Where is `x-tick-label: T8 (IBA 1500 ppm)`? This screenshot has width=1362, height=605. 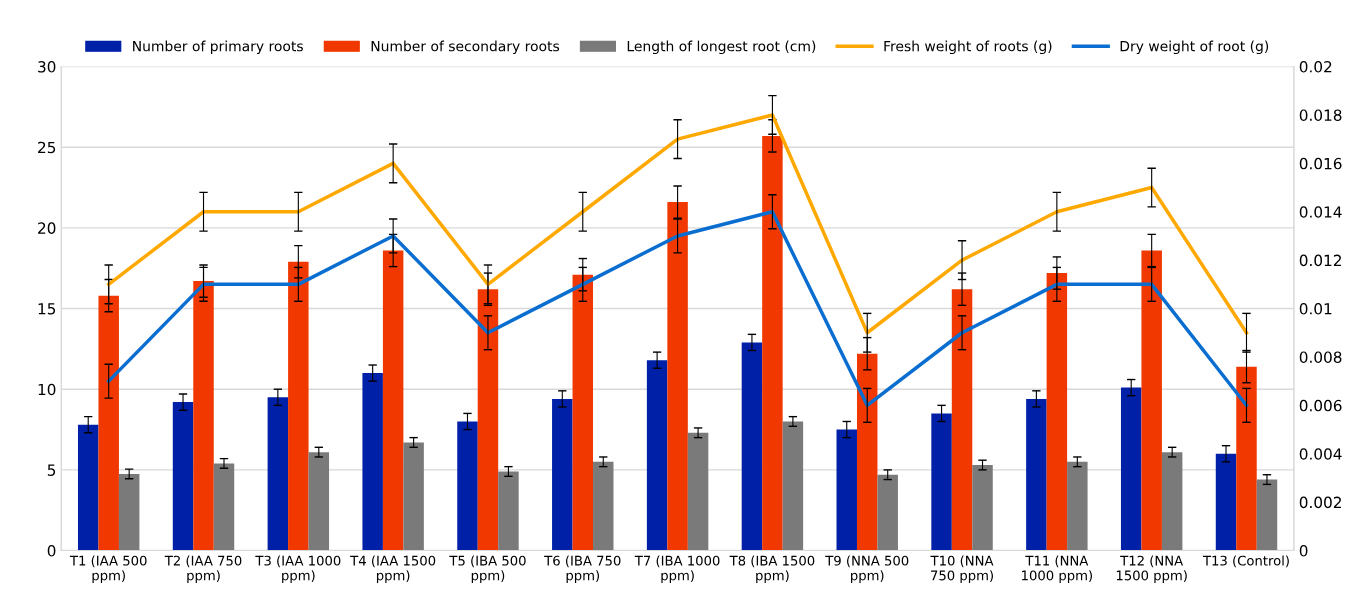 x-tick-label: T8 (IBA 1500 ppm) is located at coordinates (772, 569).